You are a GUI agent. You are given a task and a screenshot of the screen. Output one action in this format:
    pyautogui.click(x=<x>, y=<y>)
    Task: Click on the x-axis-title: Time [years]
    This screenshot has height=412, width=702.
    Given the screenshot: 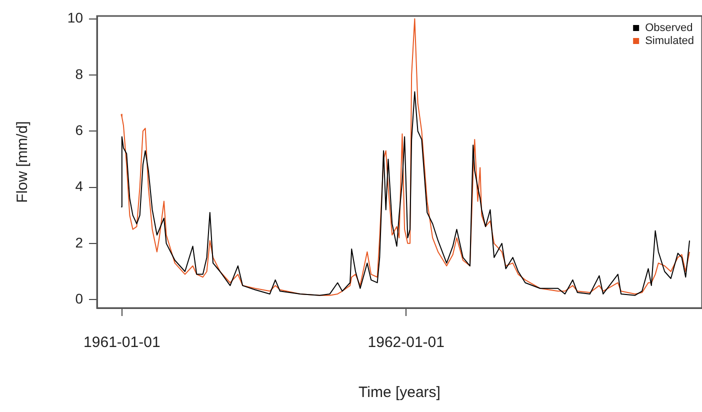 What is the action you would take?
    pyautogui.click(x=399, y=393)
    